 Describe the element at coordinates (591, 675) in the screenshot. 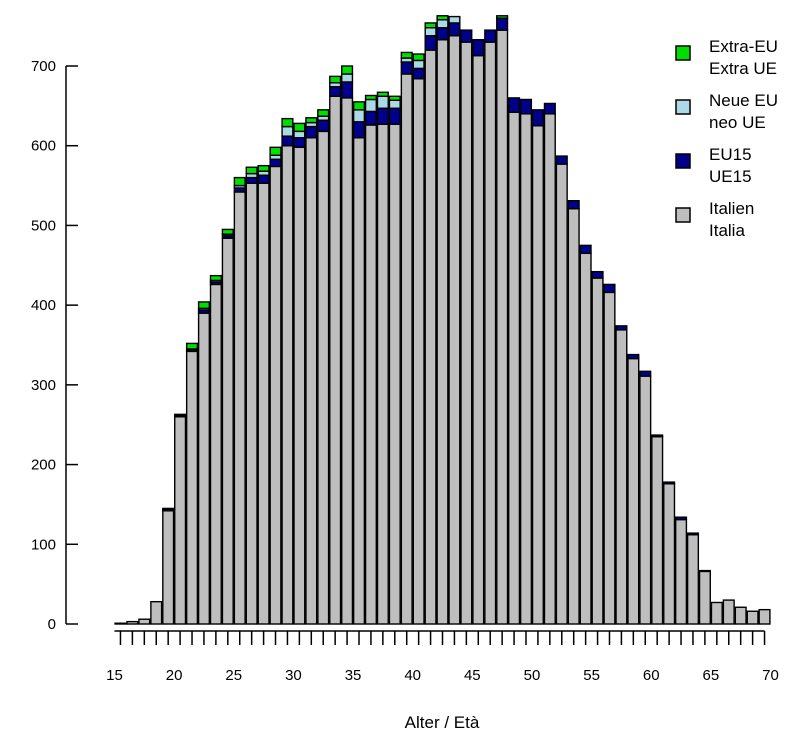

I see `x-tick-label: 55` at that location.